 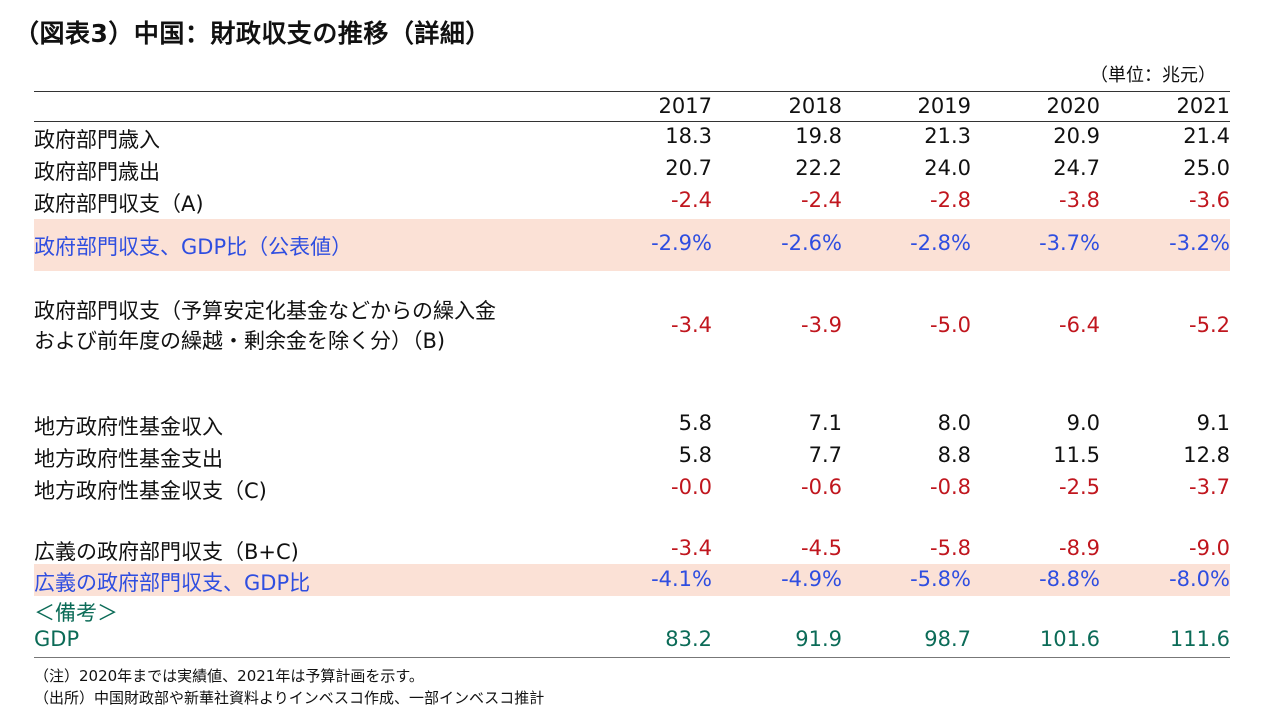 I want to click on footnote: （注）2020年までは実績値、2021年は予算計画を示す。, so click(x=229, y=676).